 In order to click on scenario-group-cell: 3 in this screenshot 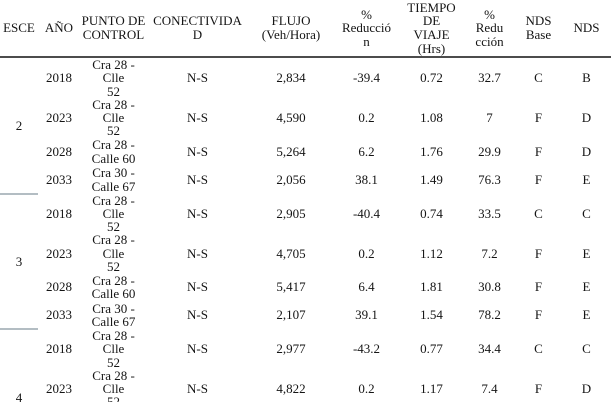, I will do `click(19, 261)`.